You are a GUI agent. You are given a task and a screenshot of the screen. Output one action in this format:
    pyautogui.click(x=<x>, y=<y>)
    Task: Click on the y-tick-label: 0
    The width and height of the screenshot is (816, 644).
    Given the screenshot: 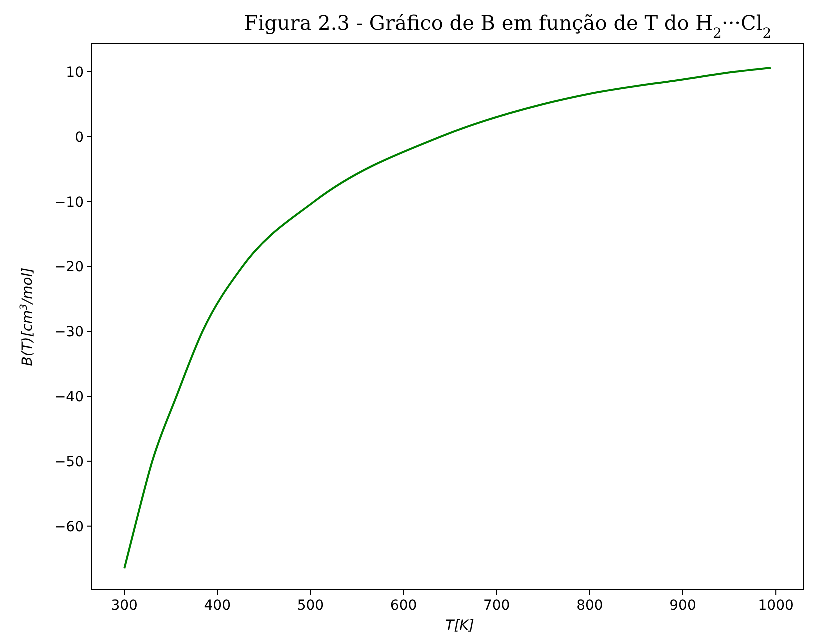 What is the action you would take?
    pyautogui.click(x=79, y=138)
    